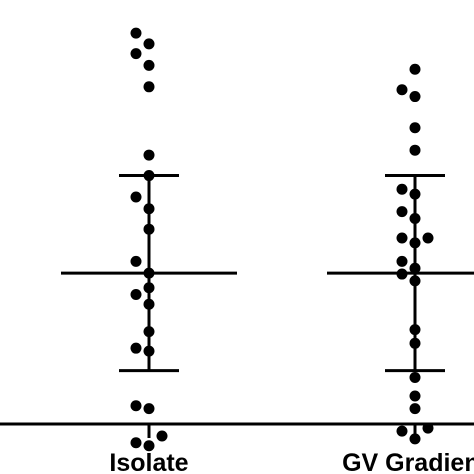 The width and height of the screenshot is (474, 474). I want to click on x-tick-label-gv-gradient: GV Gradient, so click(408, 461).